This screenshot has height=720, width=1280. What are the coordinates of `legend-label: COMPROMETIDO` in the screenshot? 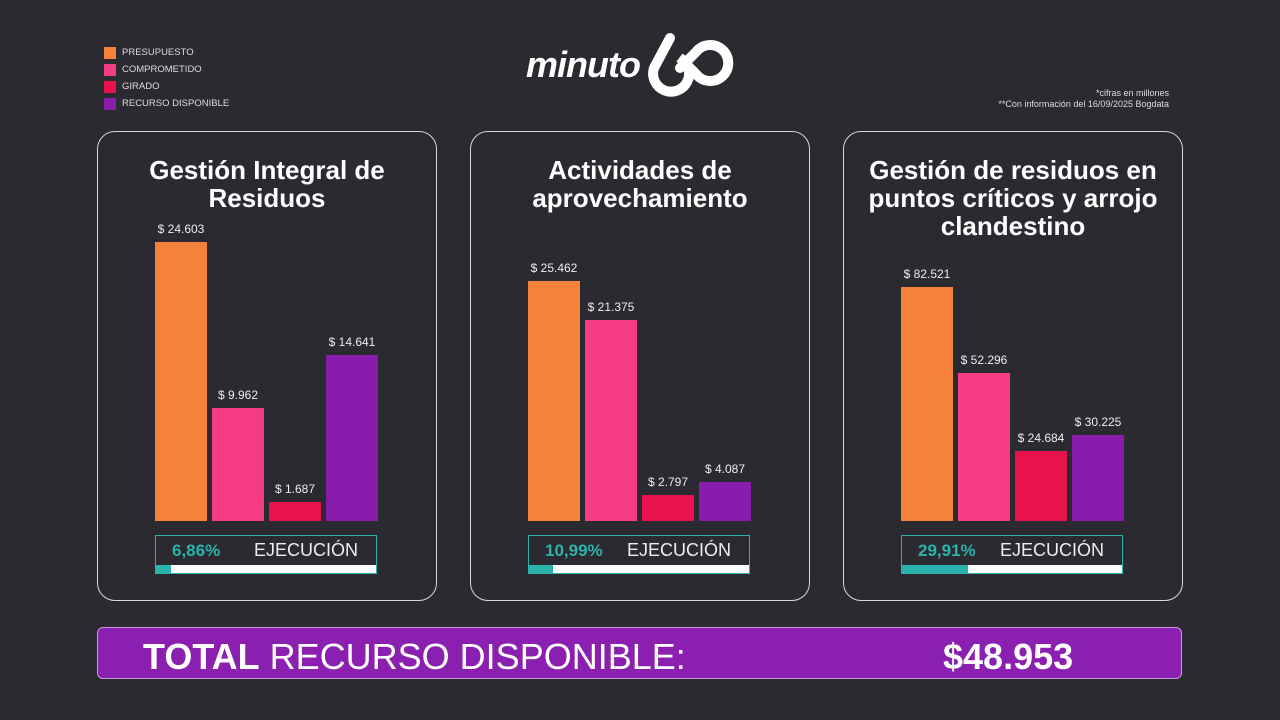 It's located at (162, 69).